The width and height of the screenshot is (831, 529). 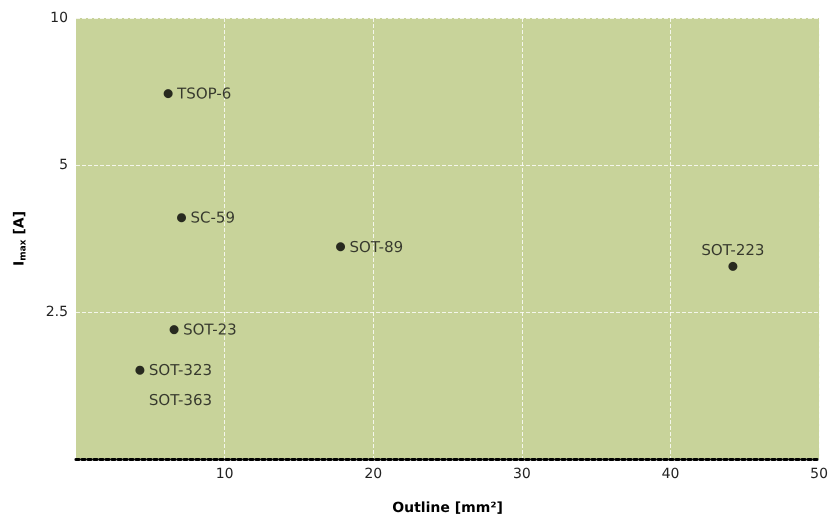 What do you see at coordinates (59, 18) in the screenshot?
I see `y-tick-label: 10` at bounding box center [59, 18].